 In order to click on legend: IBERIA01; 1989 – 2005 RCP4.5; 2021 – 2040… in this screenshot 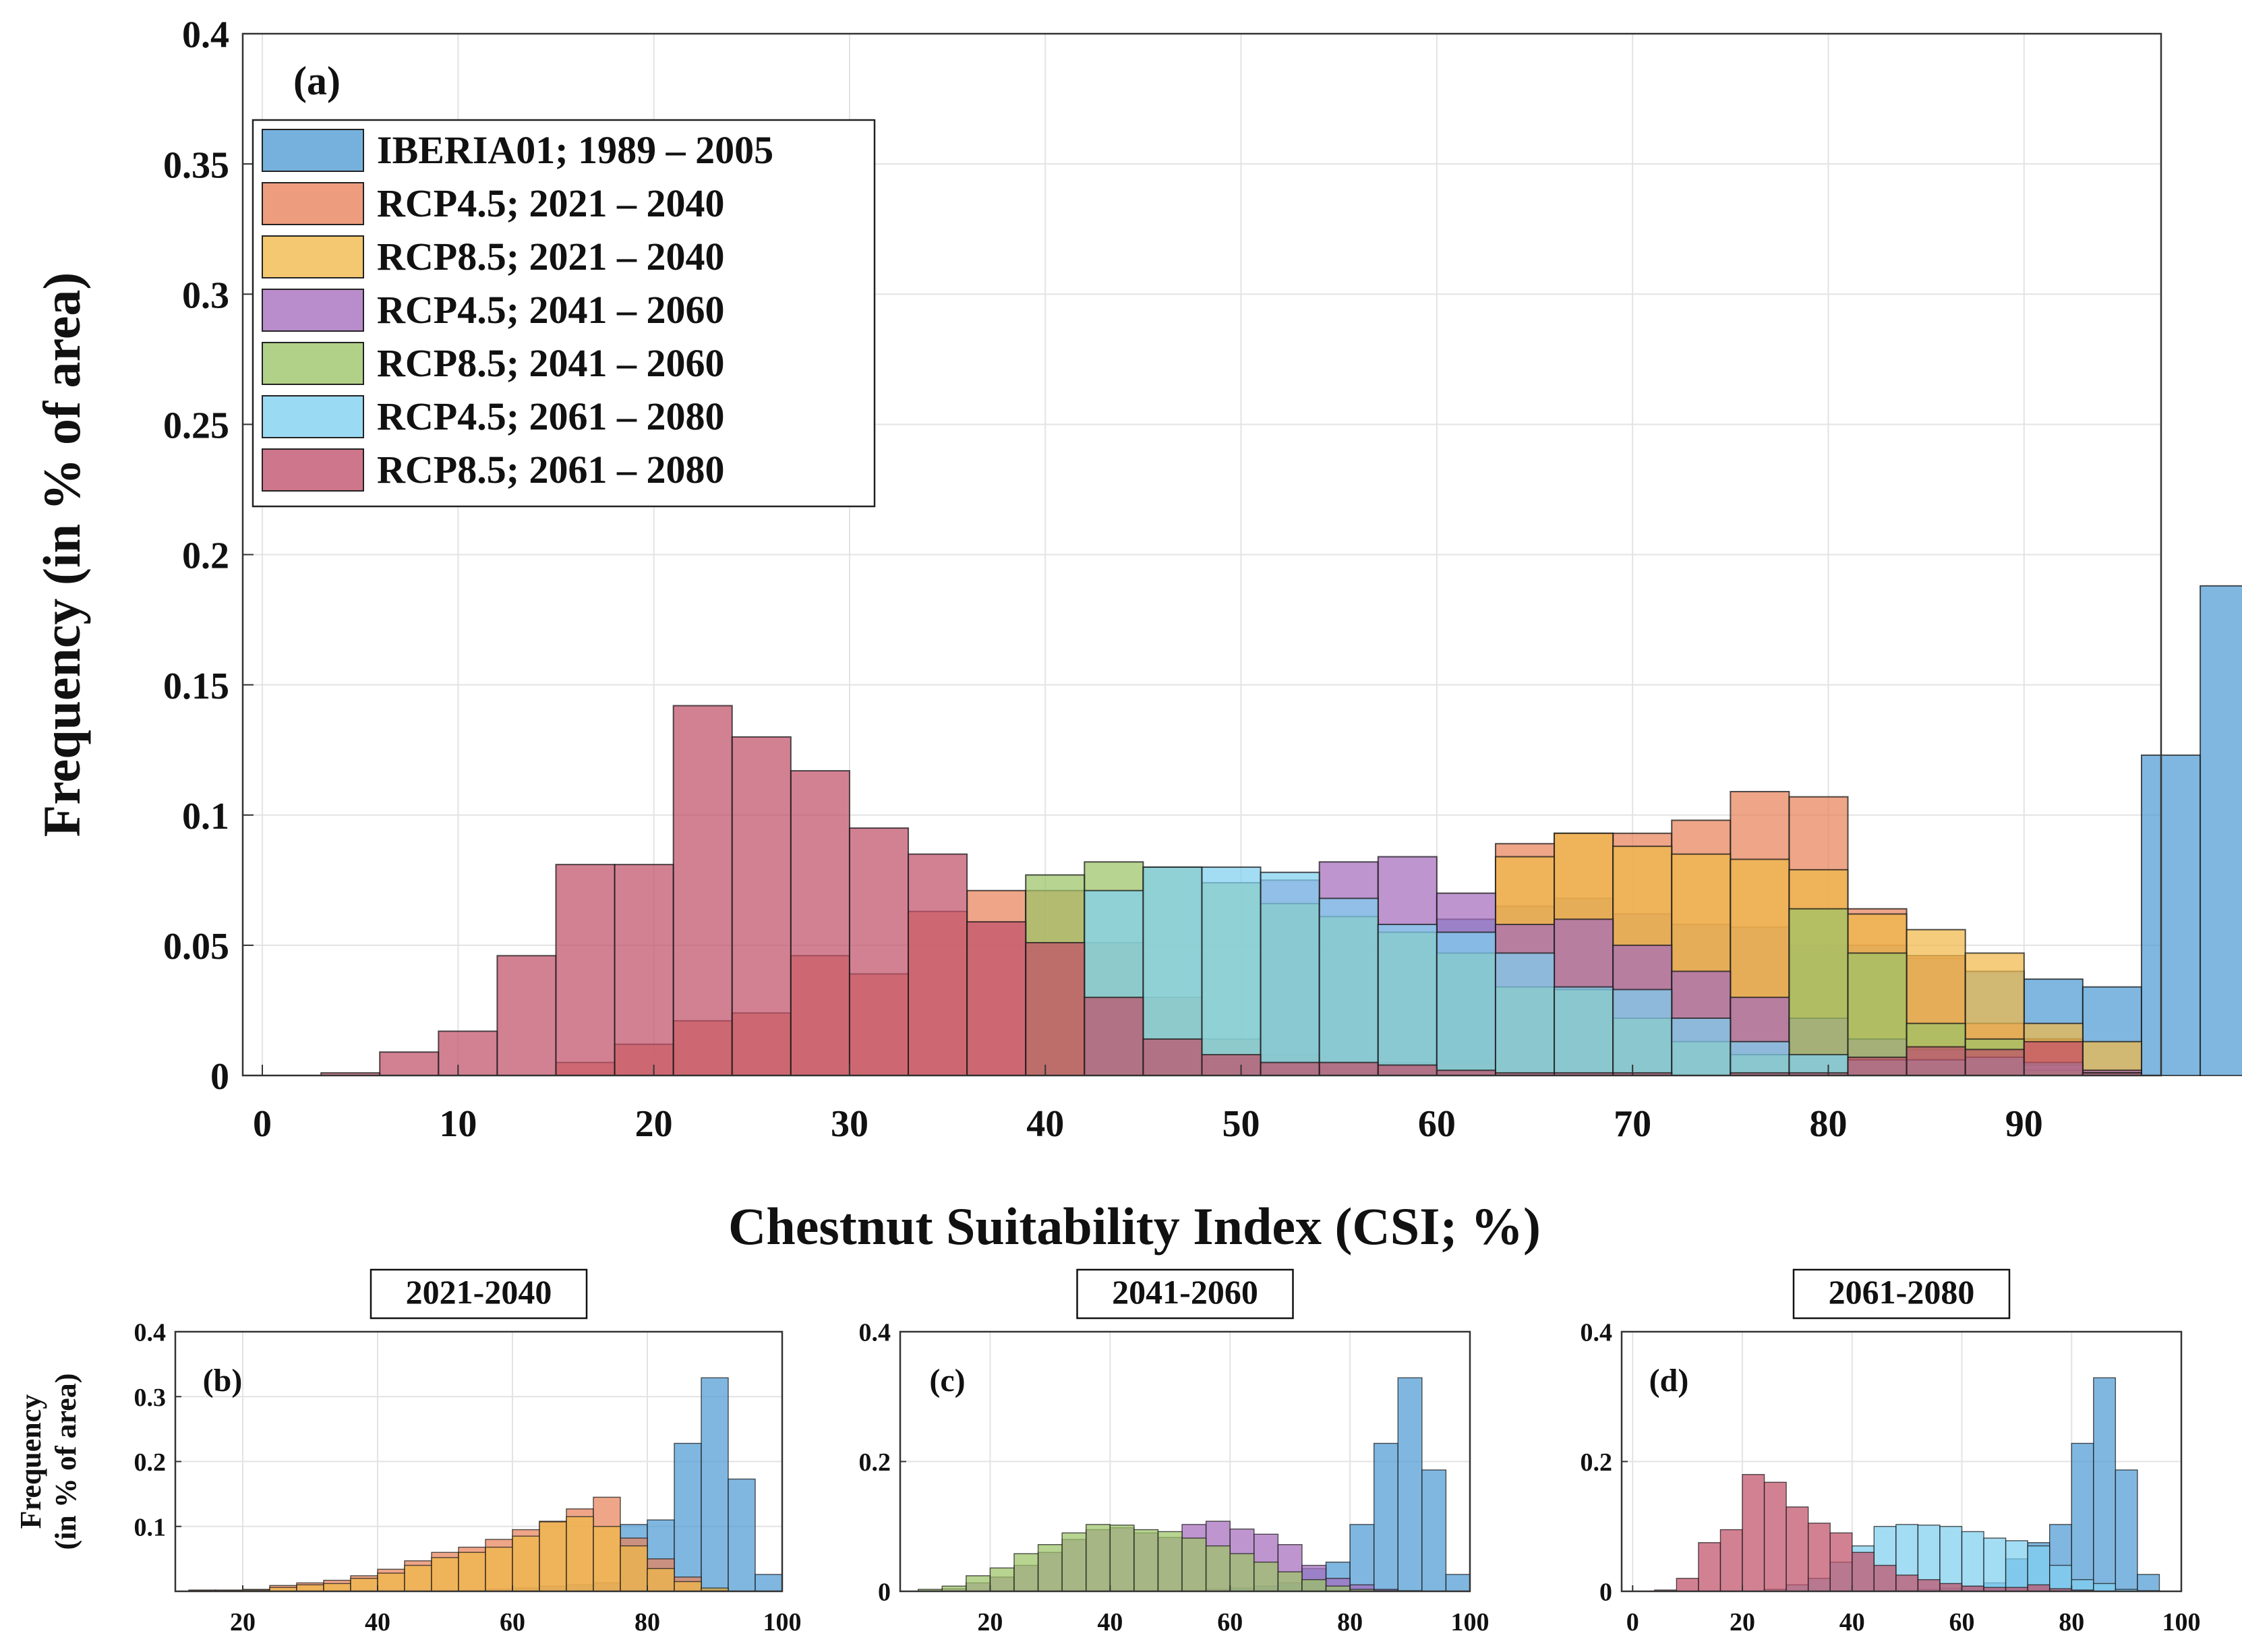, I will do `click(564, 313)`.